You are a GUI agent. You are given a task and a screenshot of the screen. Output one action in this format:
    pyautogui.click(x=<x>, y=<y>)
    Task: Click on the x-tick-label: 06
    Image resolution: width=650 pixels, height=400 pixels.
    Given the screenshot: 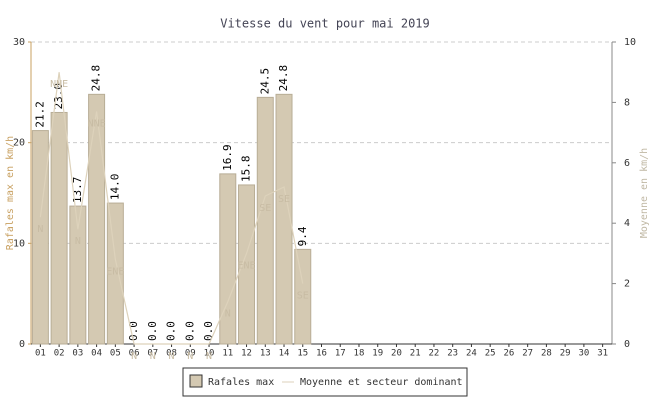 What is the action you would take?
    pyautogui.click(x=134, y=354)
    